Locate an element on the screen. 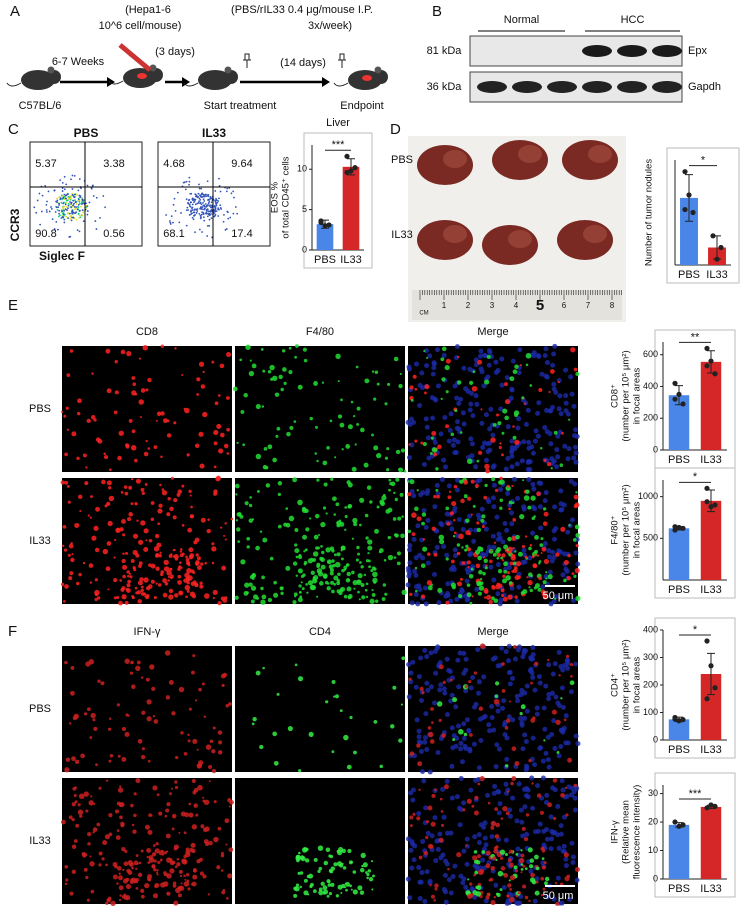 The height and width of the screenshot is (914, 742). liver is located at coordinates (445, 240).